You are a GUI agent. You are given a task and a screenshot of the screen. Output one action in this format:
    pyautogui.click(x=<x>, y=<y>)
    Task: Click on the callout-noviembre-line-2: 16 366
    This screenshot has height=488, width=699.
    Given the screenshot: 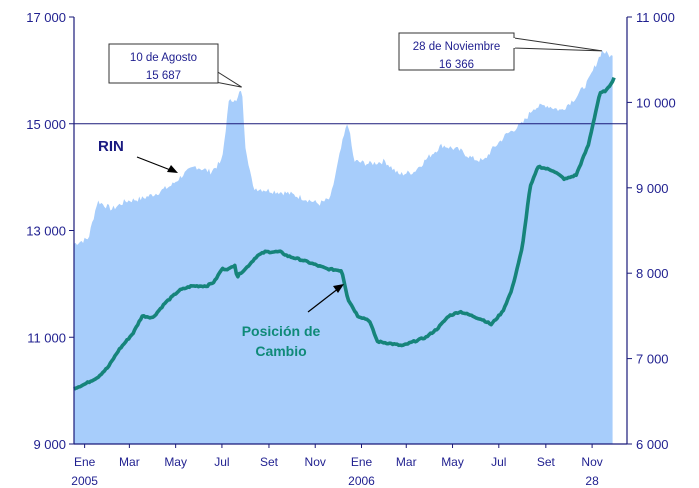 What is the action you would take?
    pyautogui.click(x=456, y=65)
    